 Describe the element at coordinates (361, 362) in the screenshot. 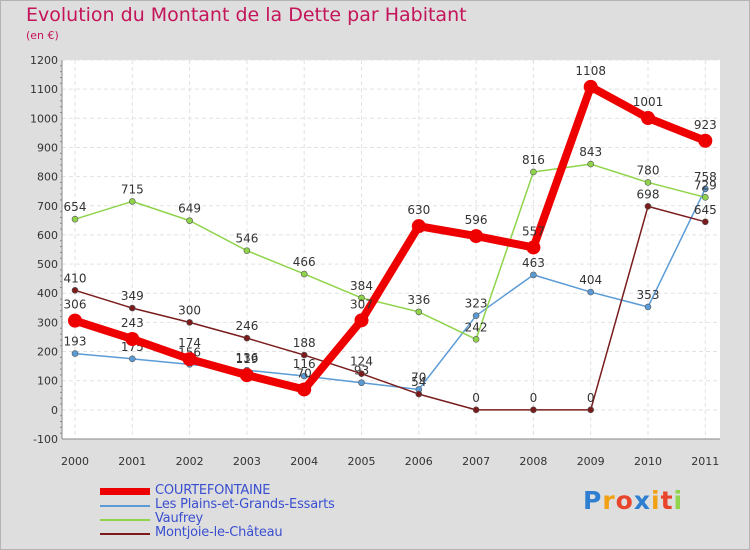

I see `data-label: 124` at that location.